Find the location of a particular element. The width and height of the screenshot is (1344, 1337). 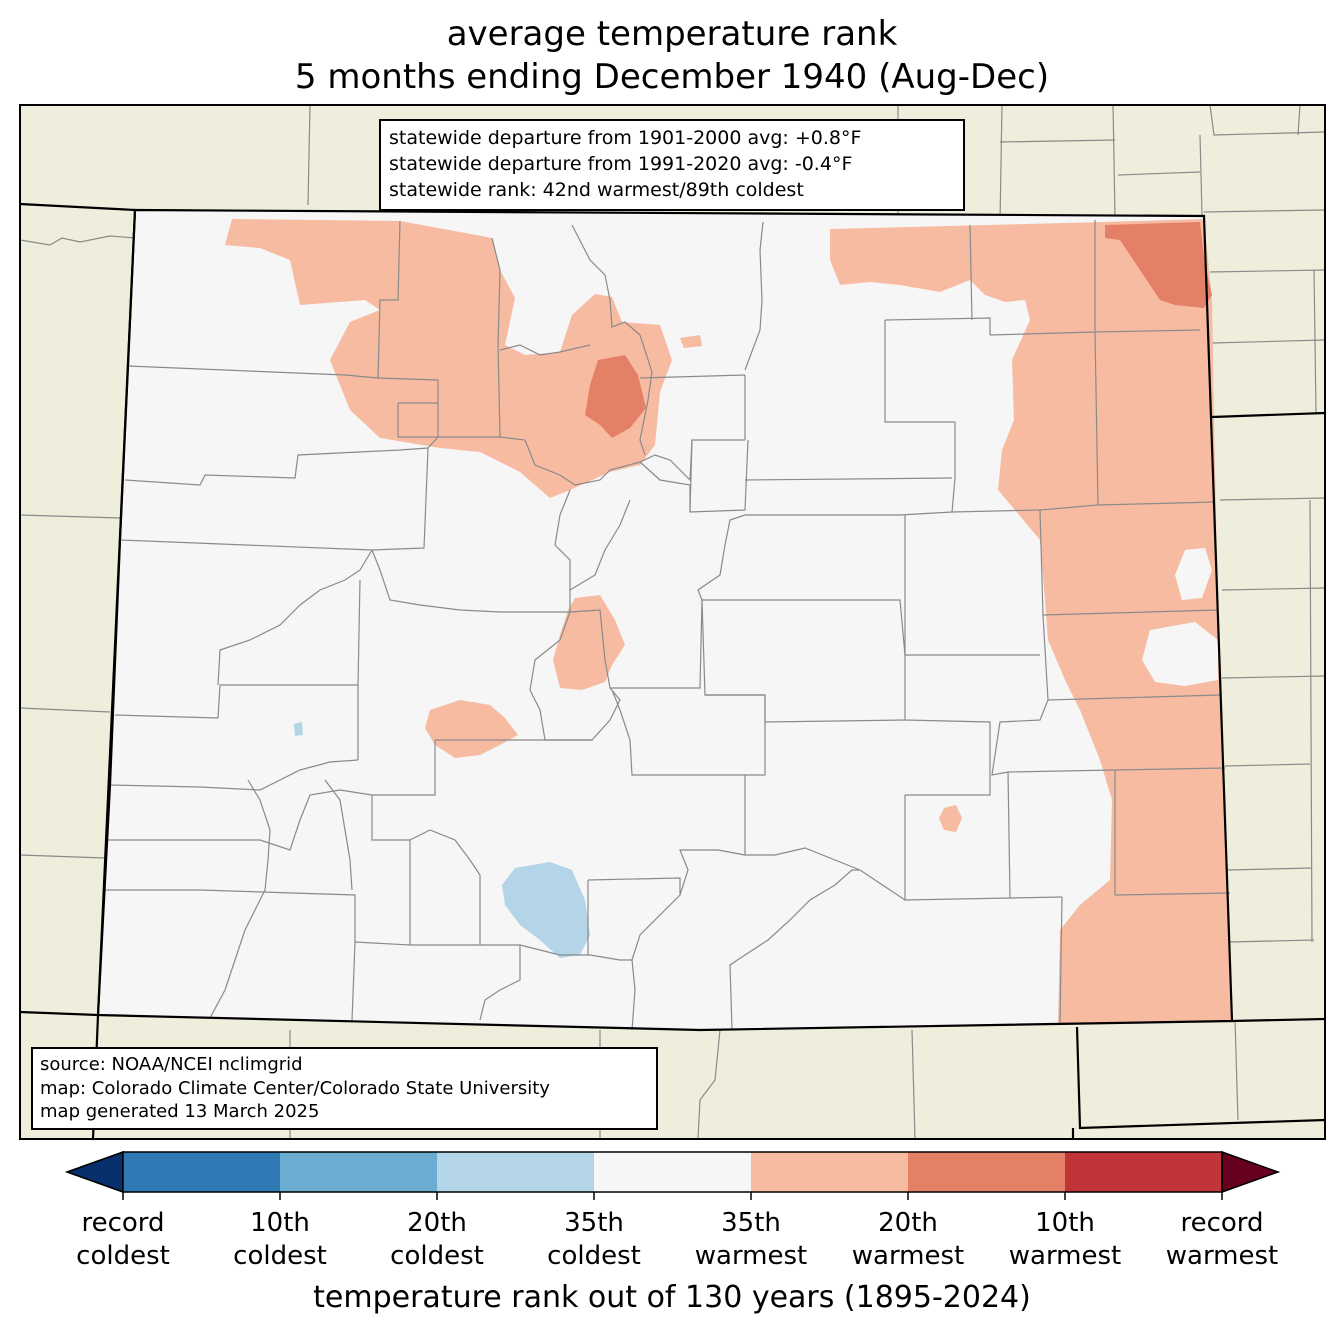

colorbar-outline is located at coordinates (672, 1172).